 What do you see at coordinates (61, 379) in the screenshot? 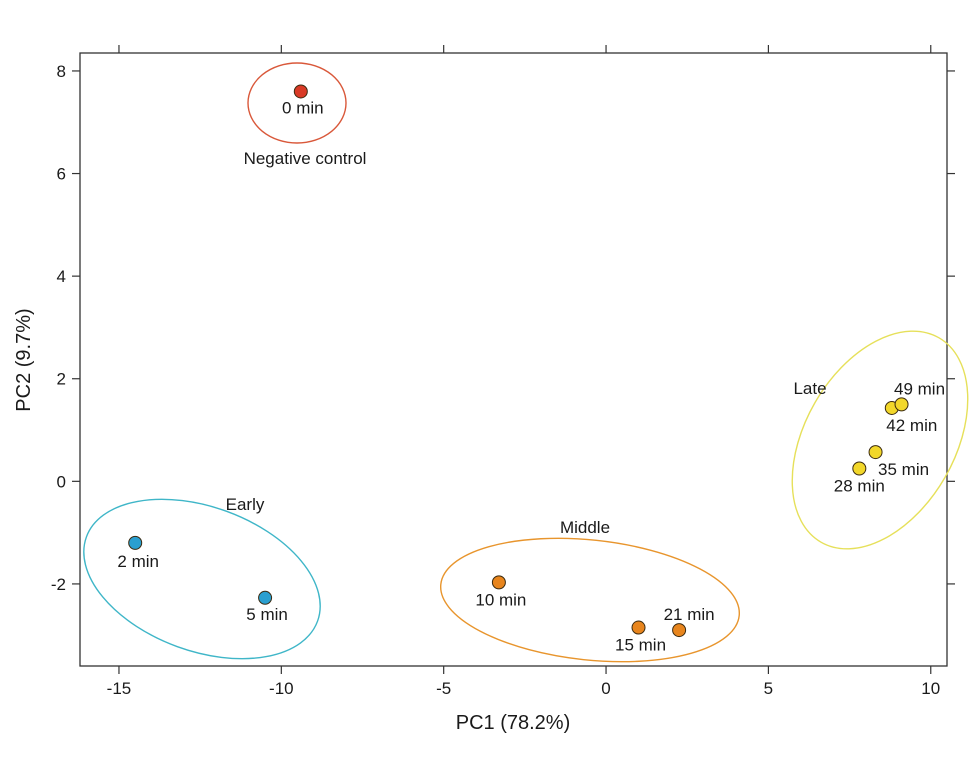
I see `y-tick-label: 2` at bounding box center [61, 379].